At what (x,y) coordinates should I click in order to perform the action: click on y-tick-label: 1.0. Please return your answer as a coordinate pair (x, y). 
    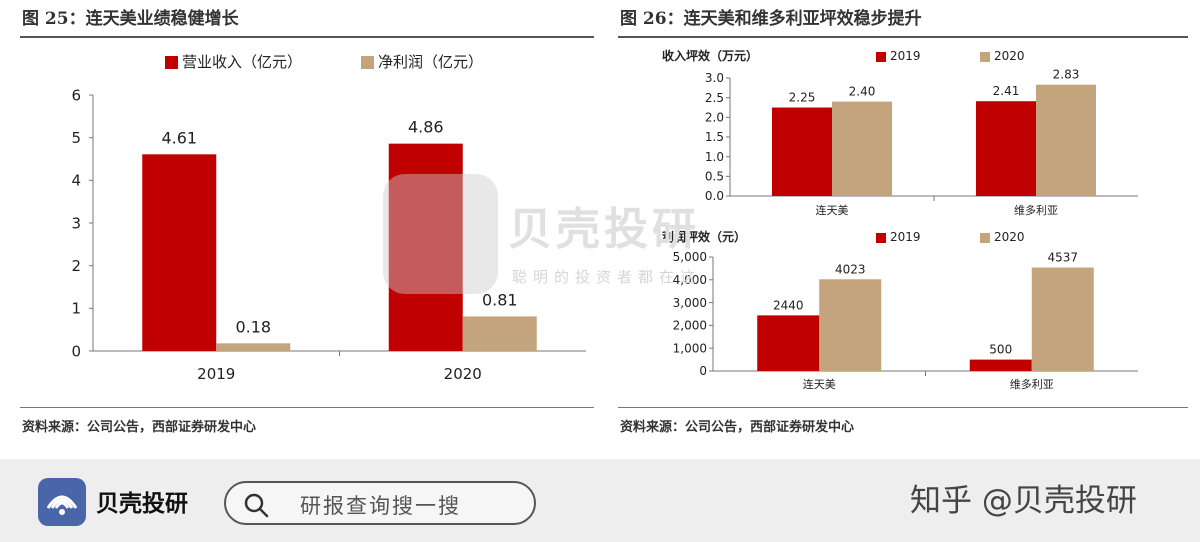
    Looking at the image, I should click on (714, 157).